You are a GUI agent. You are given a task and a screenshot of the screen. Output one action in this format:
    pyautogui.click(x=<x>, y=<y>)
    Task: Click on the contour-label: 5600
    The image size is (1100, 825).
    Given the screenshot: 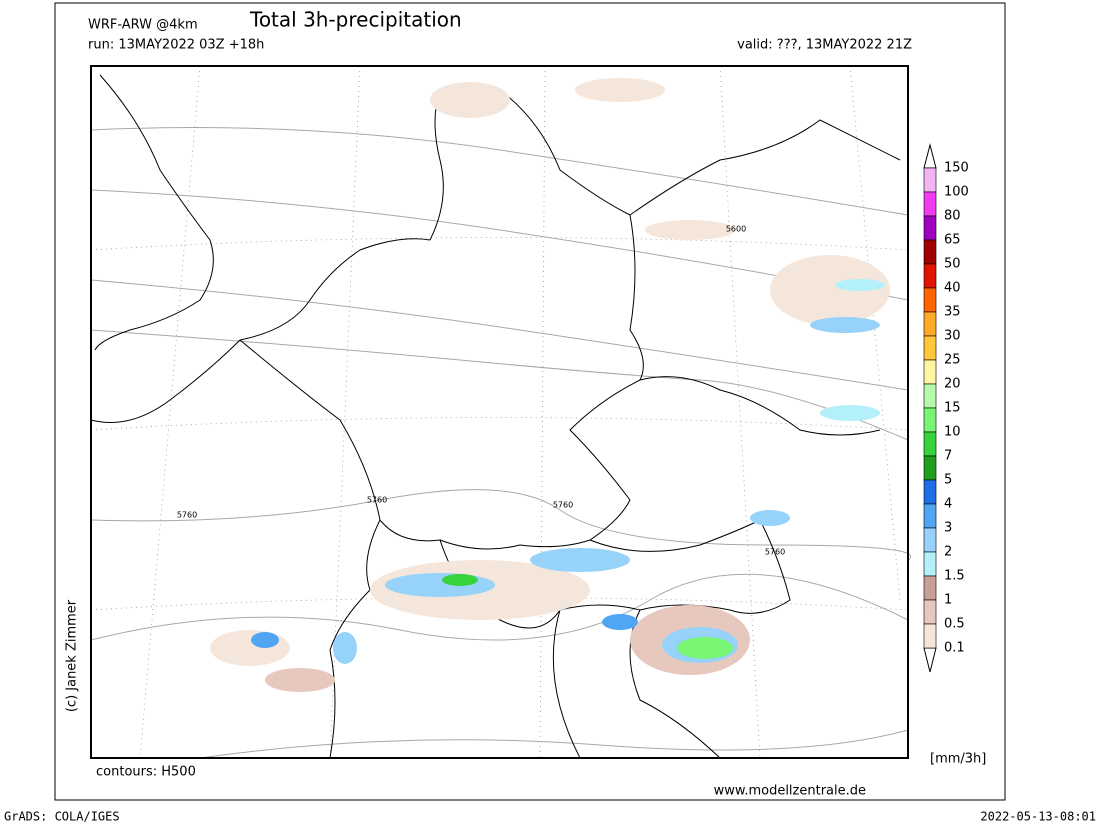 What is the action you would take?
    pyautogui.click(x=736, y=229)
    